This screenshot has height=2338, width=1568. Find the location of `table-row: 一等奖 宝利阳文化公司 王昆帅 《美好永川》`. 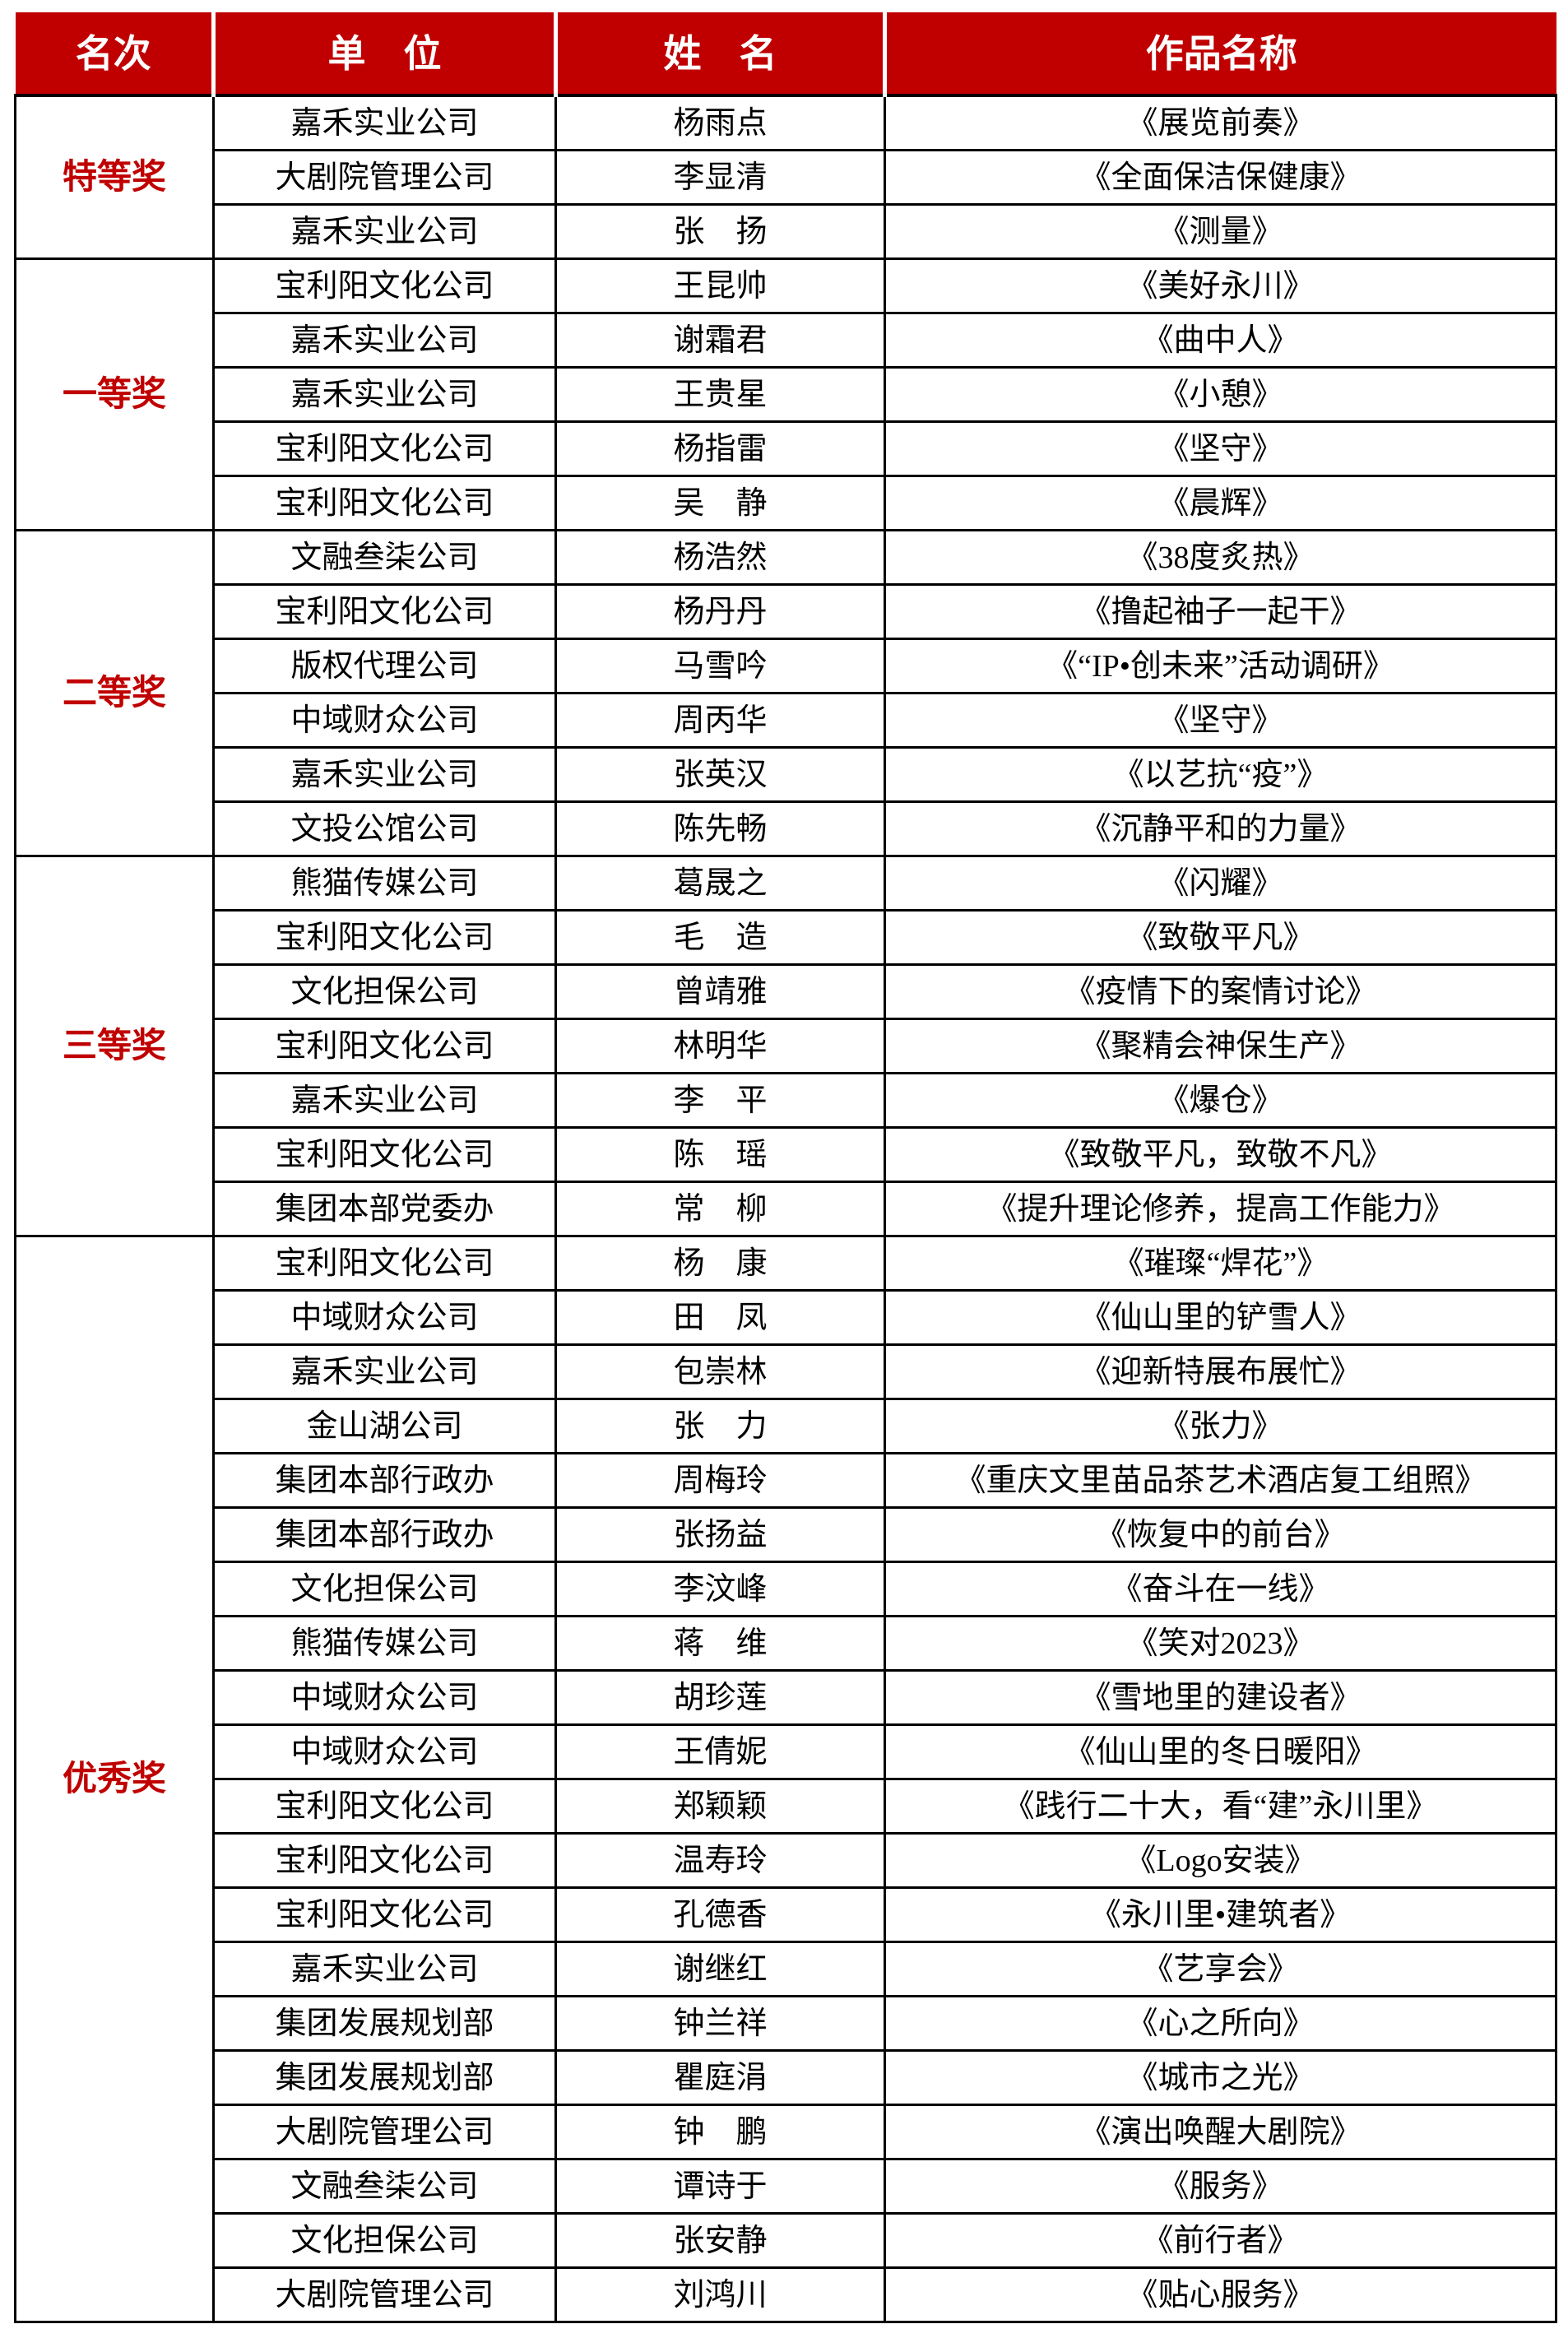

table-row: 一等奖 宝利阳文化公司 王昆帅 《美好永川》 is located at coordinates (785, 394).